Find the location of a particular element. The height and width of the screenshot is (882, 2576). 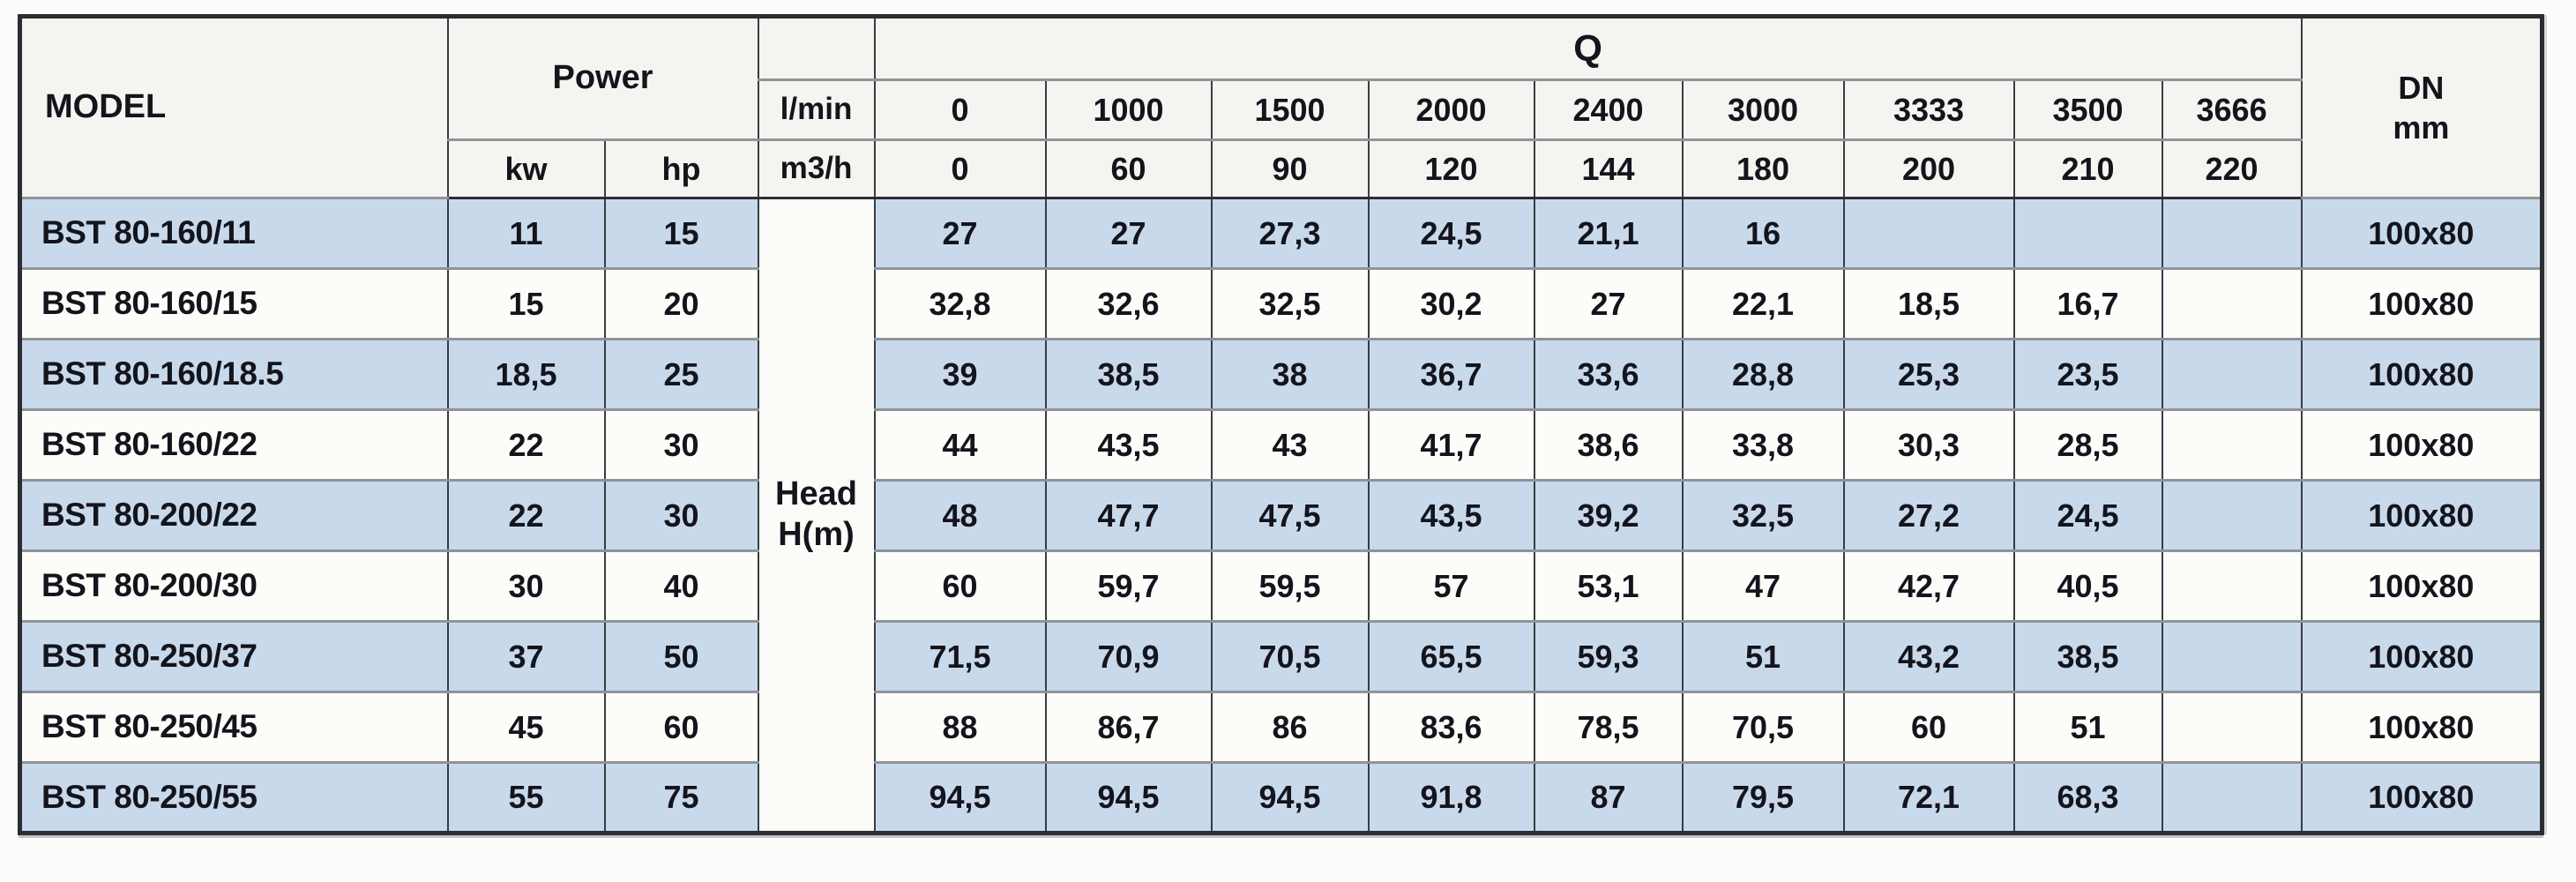

power-column-header: Power is located at coordinates (602, 78).